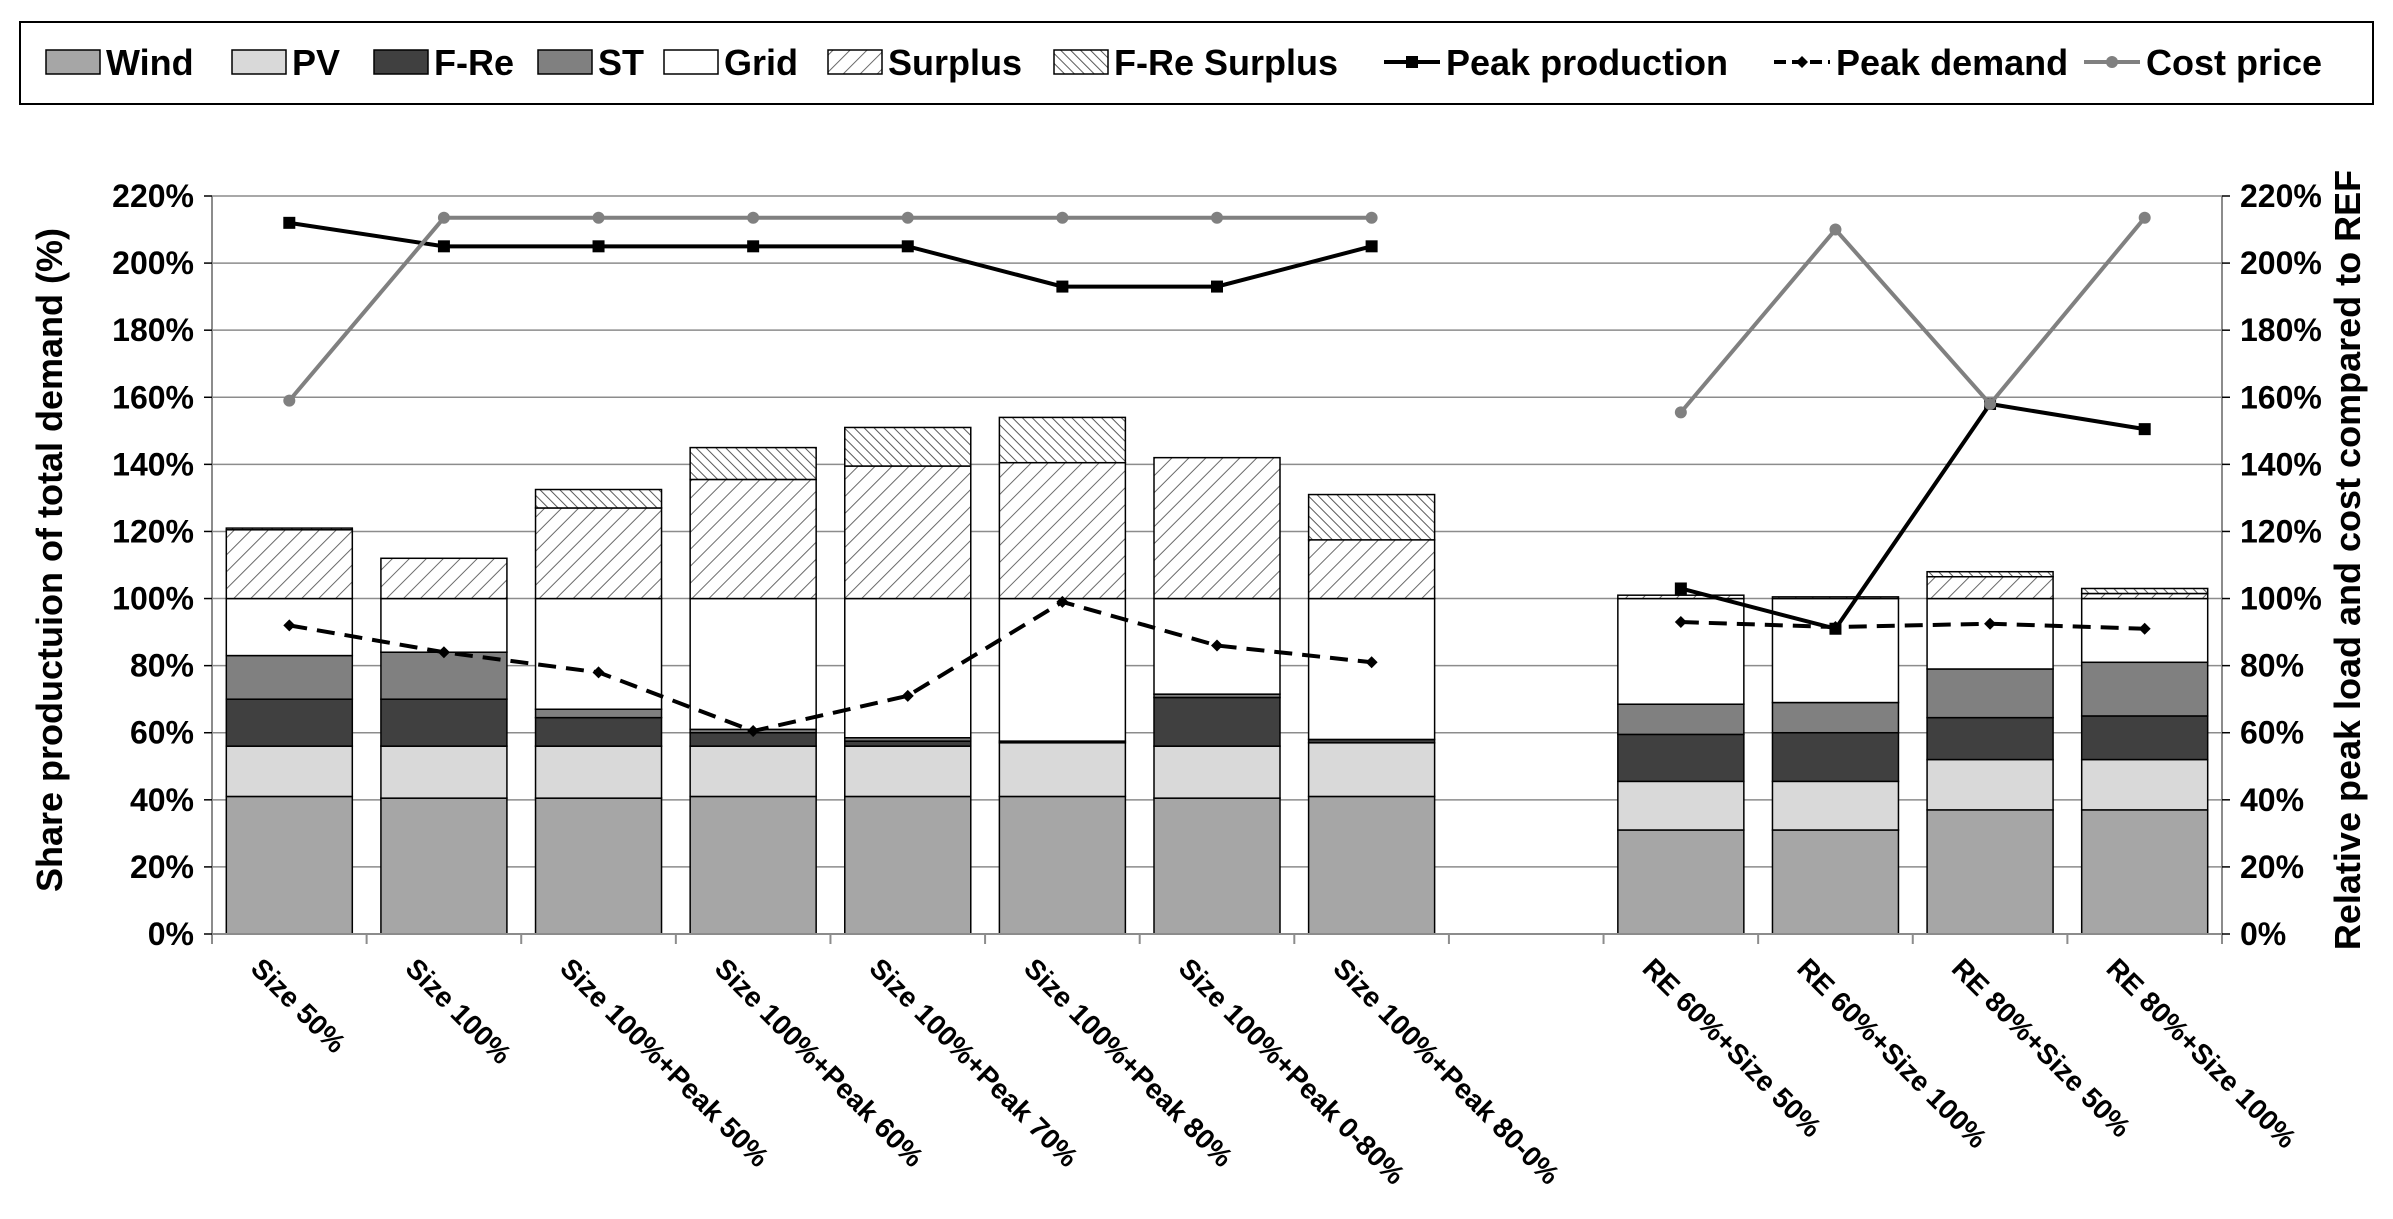 The image size is (2393, 1219). Describe the element at coordinates (1412, 62) in the screenshot. I see `legend-marker` at that location.